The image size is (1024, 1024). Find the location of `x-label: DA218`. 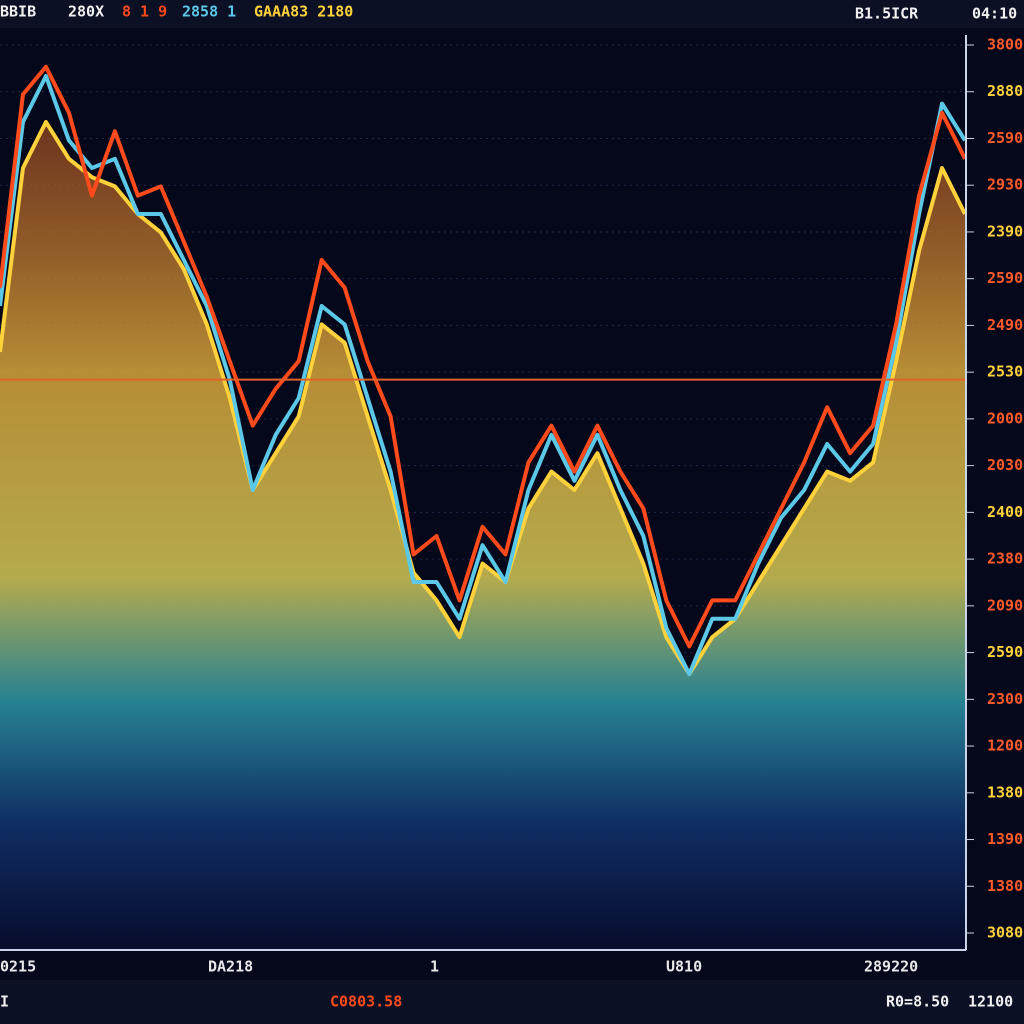

x-label: DA218 is located at coordinates (230, 967).